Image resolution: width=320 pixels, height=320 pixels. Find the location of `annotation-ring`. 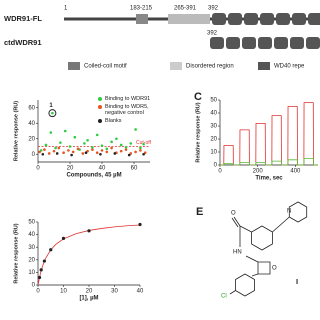

annotation-ring is located at coordinates (52, 113).